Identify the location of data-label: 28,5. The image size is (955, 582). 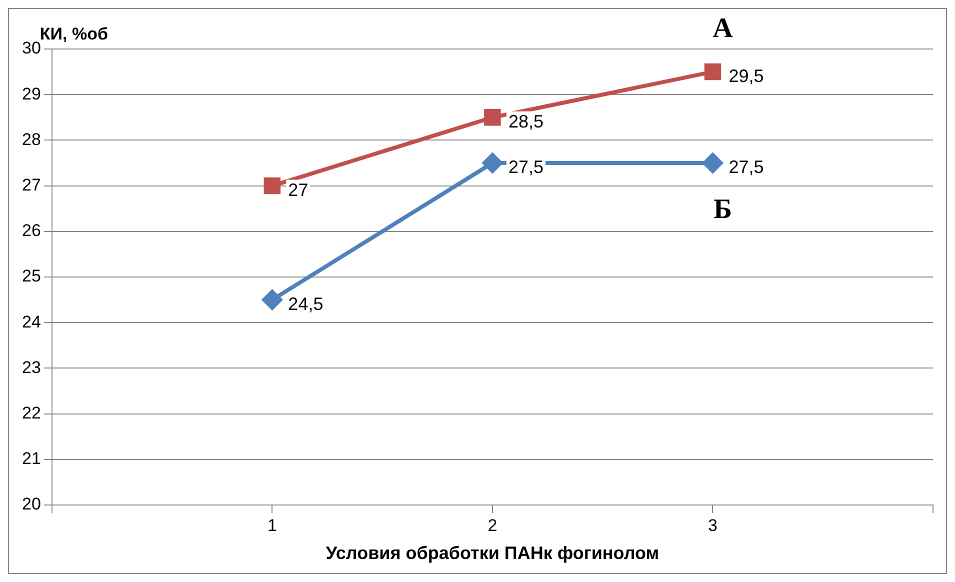
(526, 121).